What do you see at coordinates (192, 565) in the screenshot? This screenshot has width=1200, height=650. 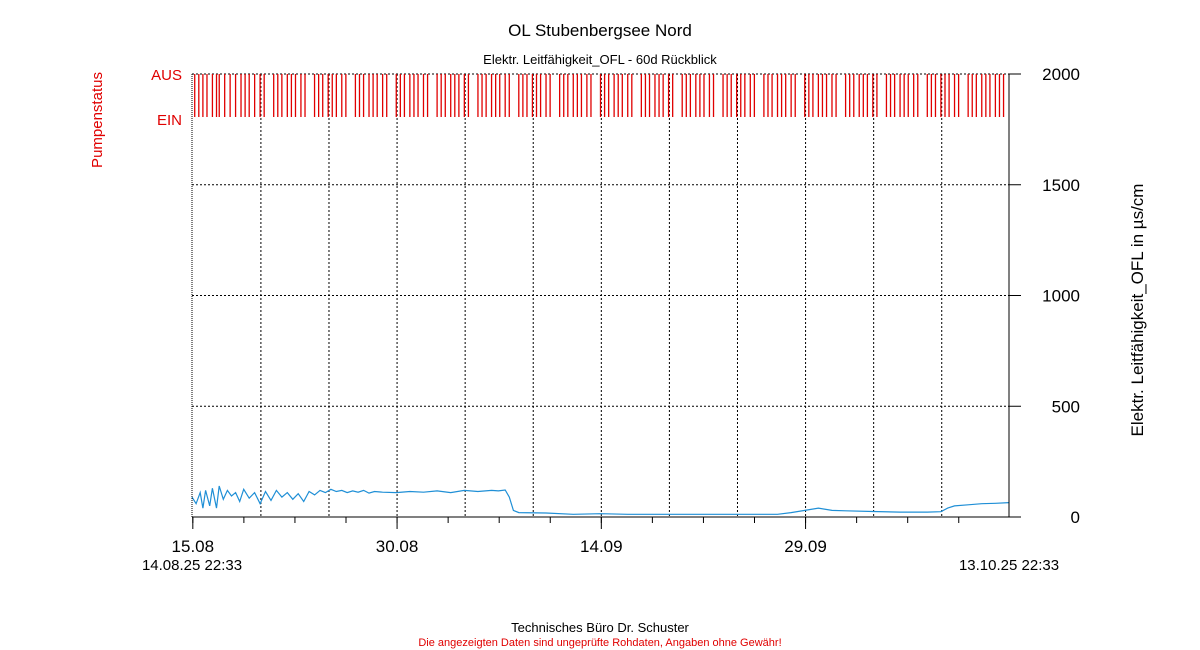 I see `x-start-label: 14.08.25 22:33` at bounding box center [192, 565].